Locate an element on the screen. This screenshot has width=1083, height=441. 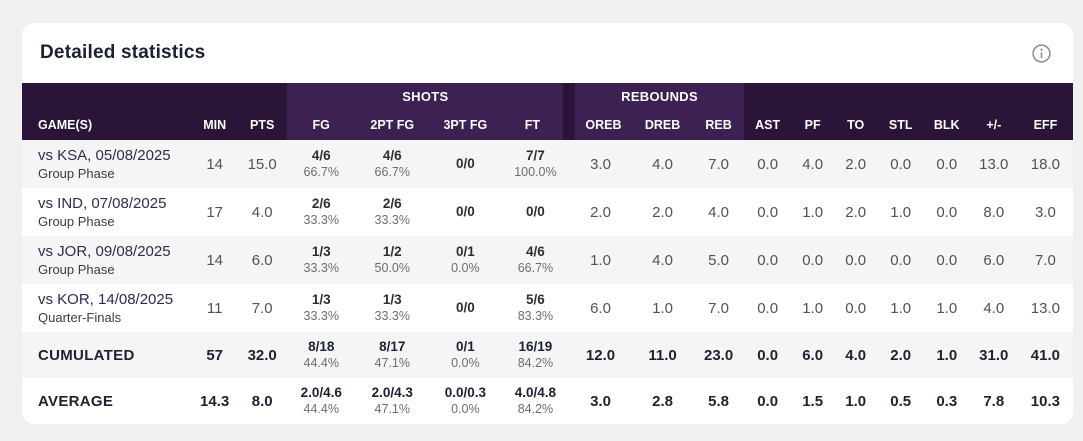
stat-cell: 12.0 is located at coordinates (600, 355).